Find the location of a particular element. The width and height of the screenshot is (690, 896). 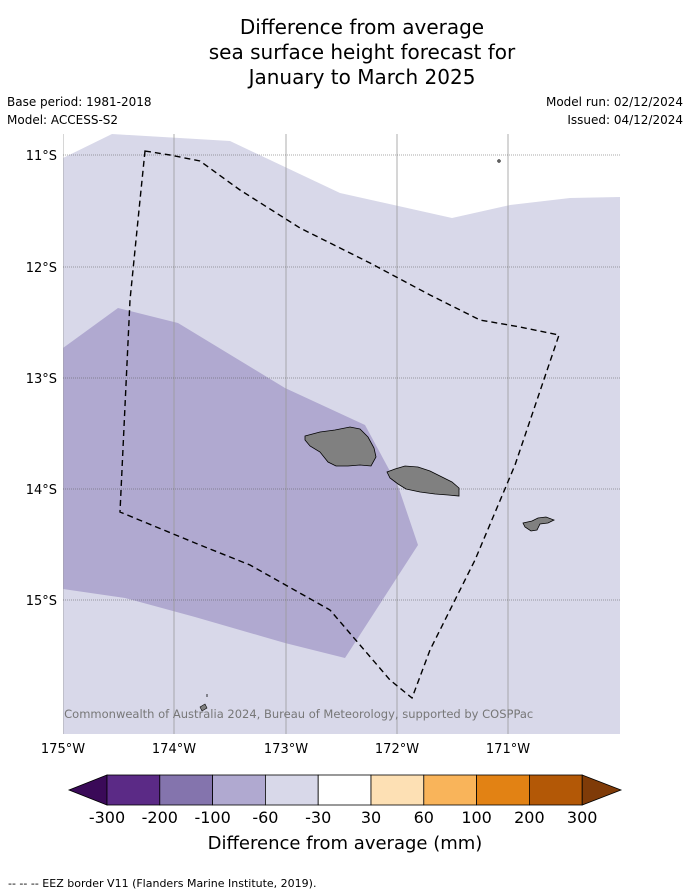

longitude-labels: 175°W 174°W 173°W 172°W 171°W is located at coordinates (285, 749).